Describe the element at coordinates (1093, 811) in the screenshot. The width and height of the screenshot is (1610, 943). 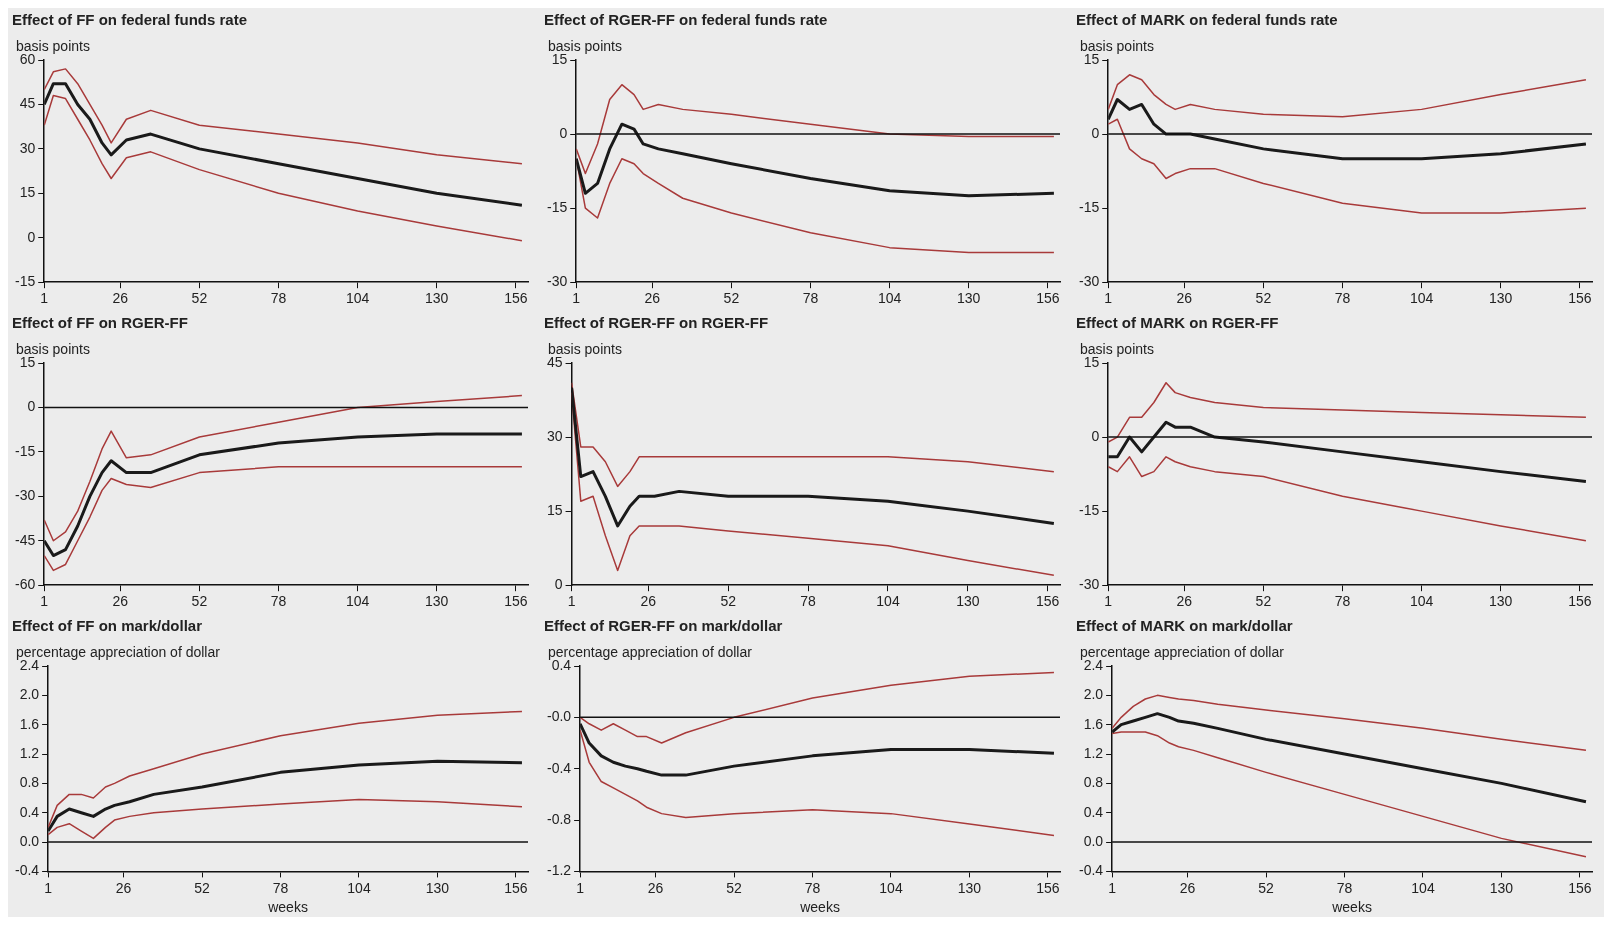
I see `y-tick-label: 0.4` at that location.